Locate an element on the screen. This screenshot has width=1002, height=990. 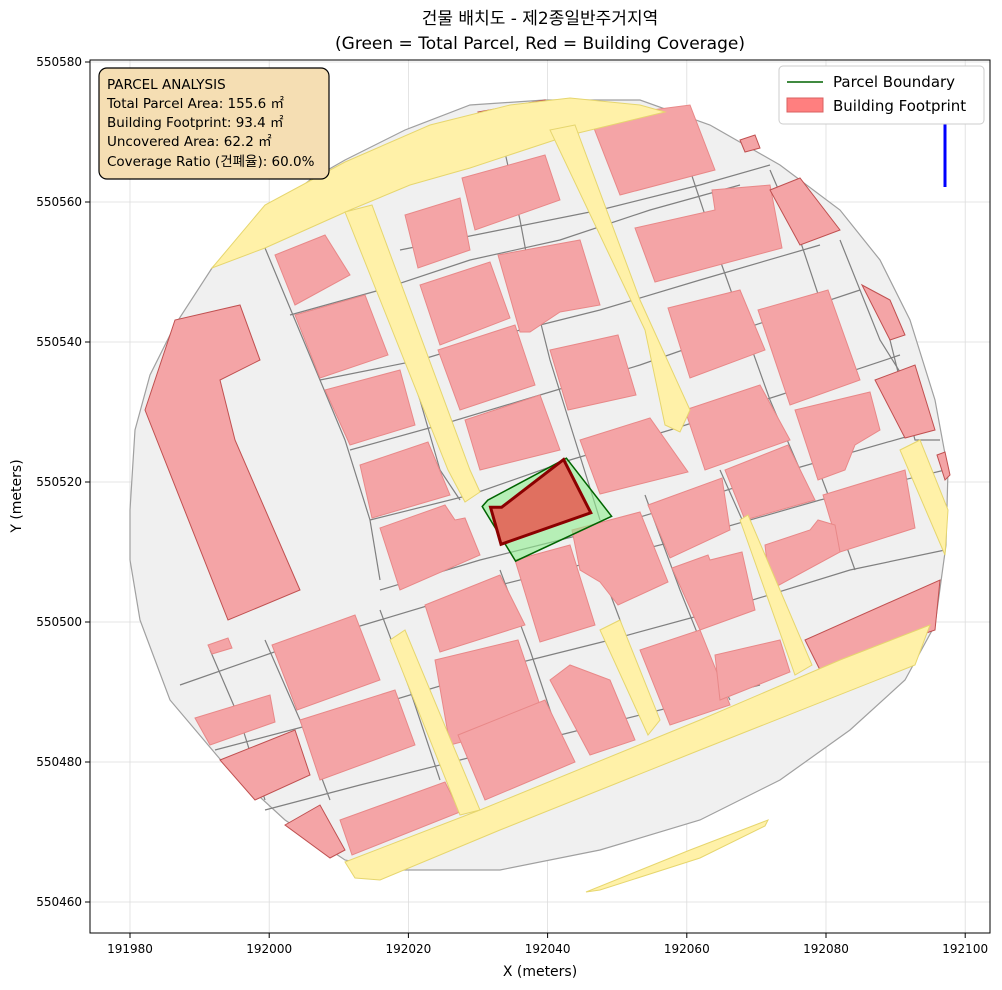
y-axis-label: Y (meters) is located at coordinates (17, 496).